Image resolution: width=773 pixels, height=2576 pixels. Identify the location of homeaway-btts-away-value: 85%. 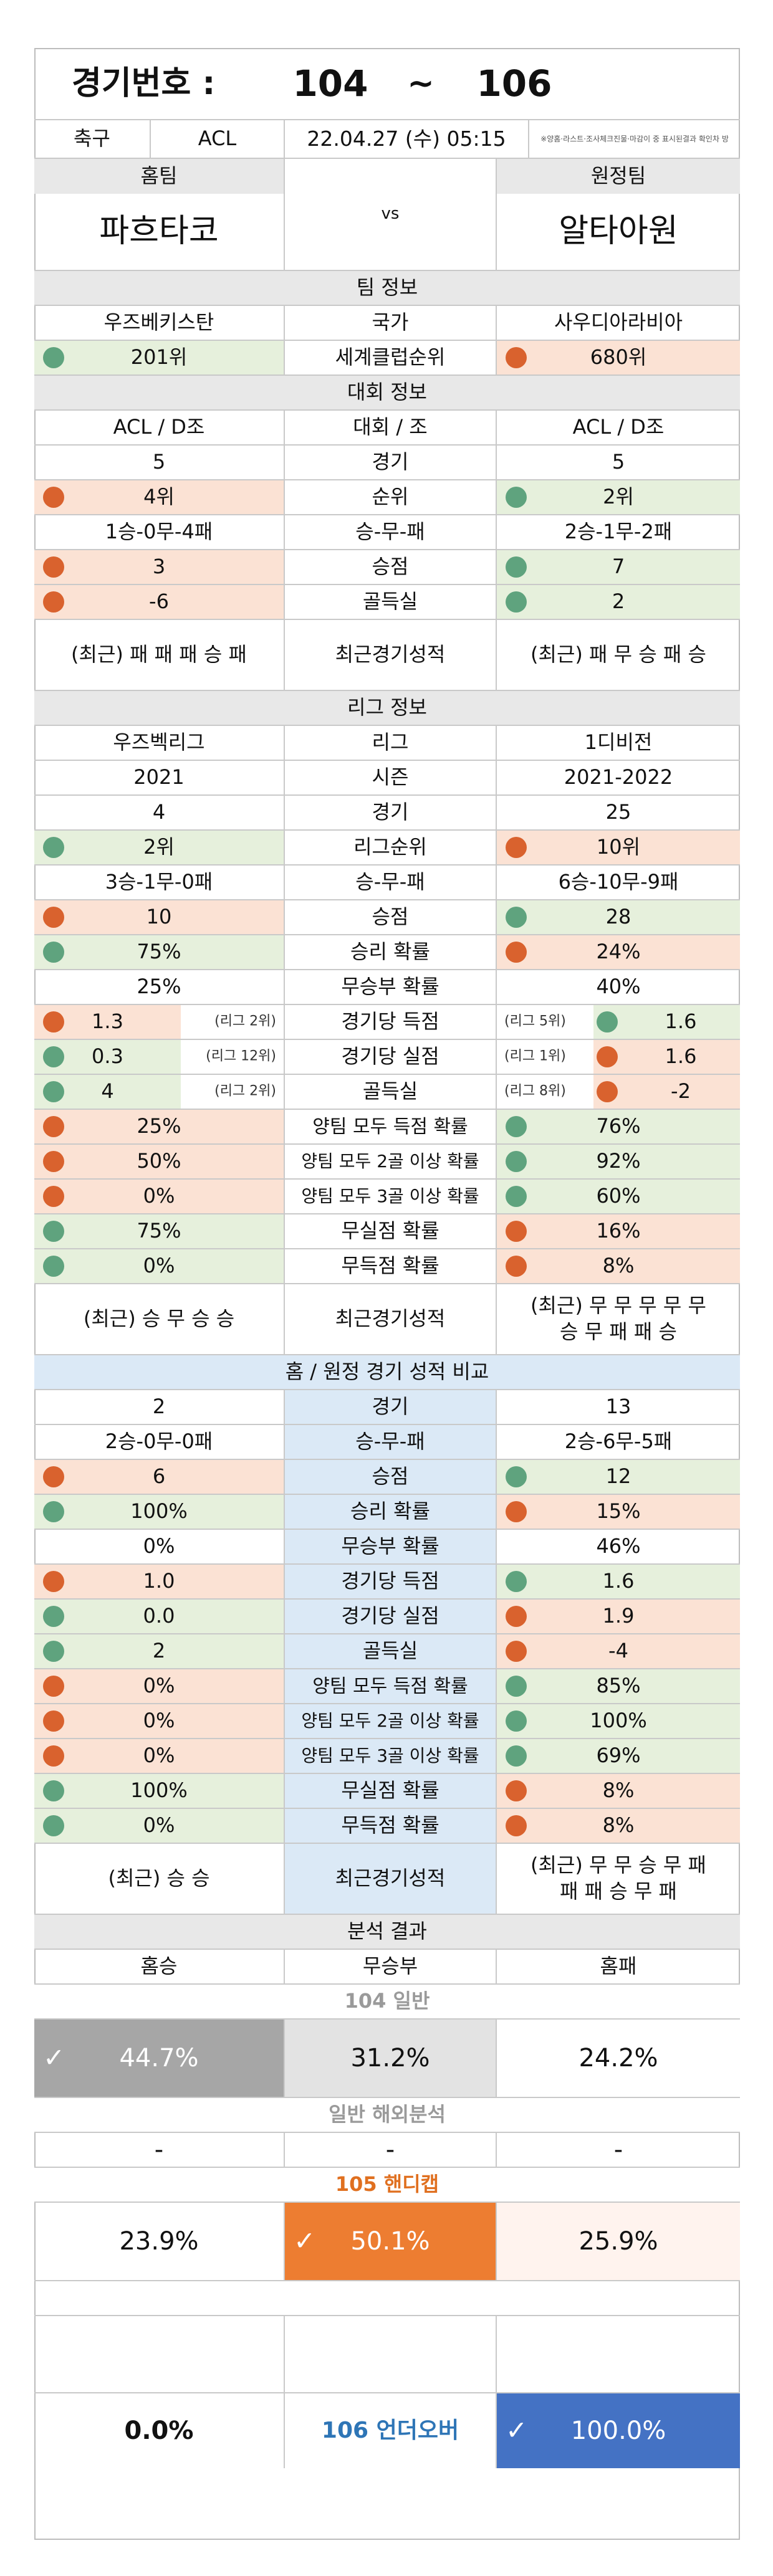
(618, 1686).